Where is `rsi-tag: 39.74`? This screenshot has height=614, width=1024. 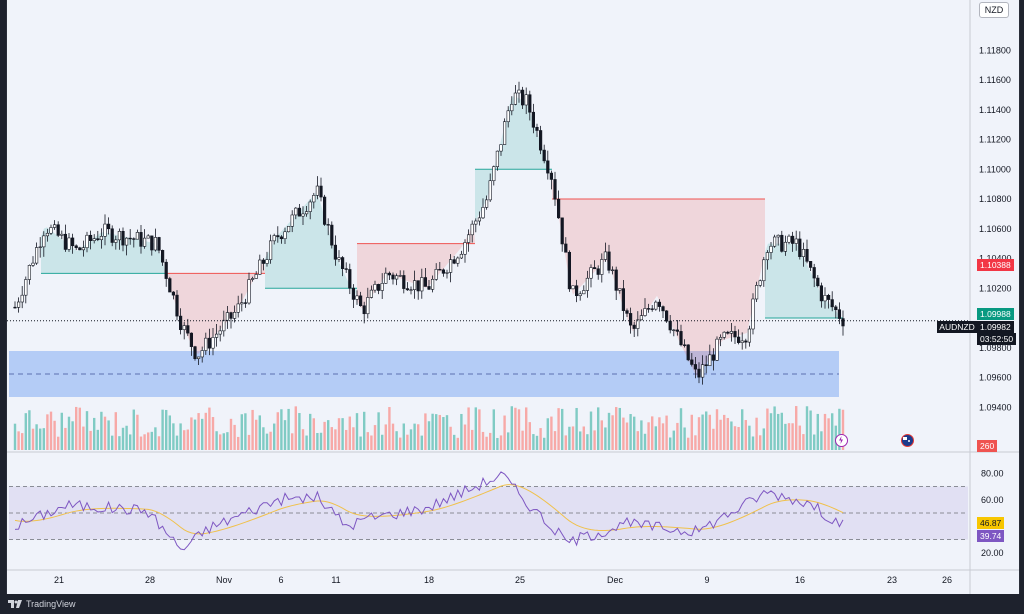
rsi-tag: 39.74 is located at coordinates (991, 536).